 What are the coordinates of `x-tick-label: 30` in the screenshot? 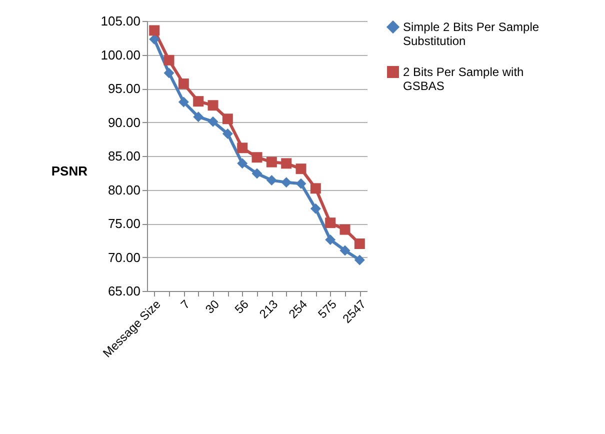 It's located at (212, 306).